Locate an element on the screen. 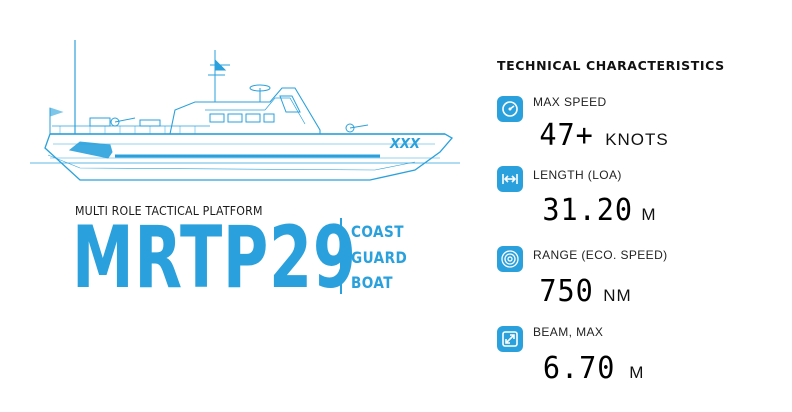  spec-value-max-speed: 47+ KNOTS is located at coordinates (603, 135).